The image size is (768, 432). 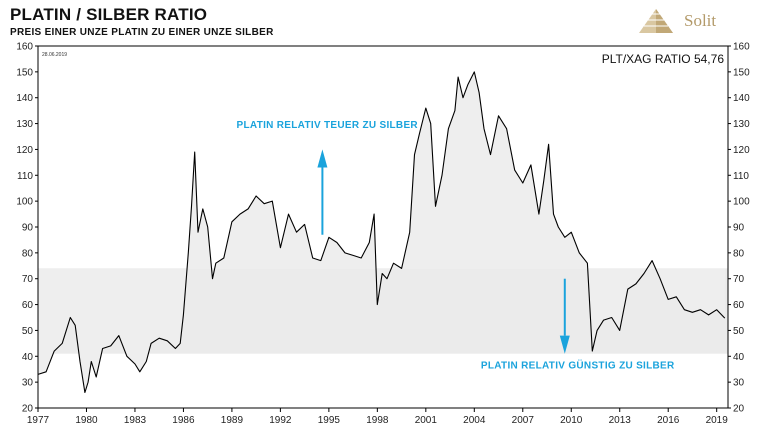 What do you see at coordinates (663, 59) in the screenshot?
I see `series-ratio-label: PLT/XAG RATIO 54,76` at bounding box center [663, 59].